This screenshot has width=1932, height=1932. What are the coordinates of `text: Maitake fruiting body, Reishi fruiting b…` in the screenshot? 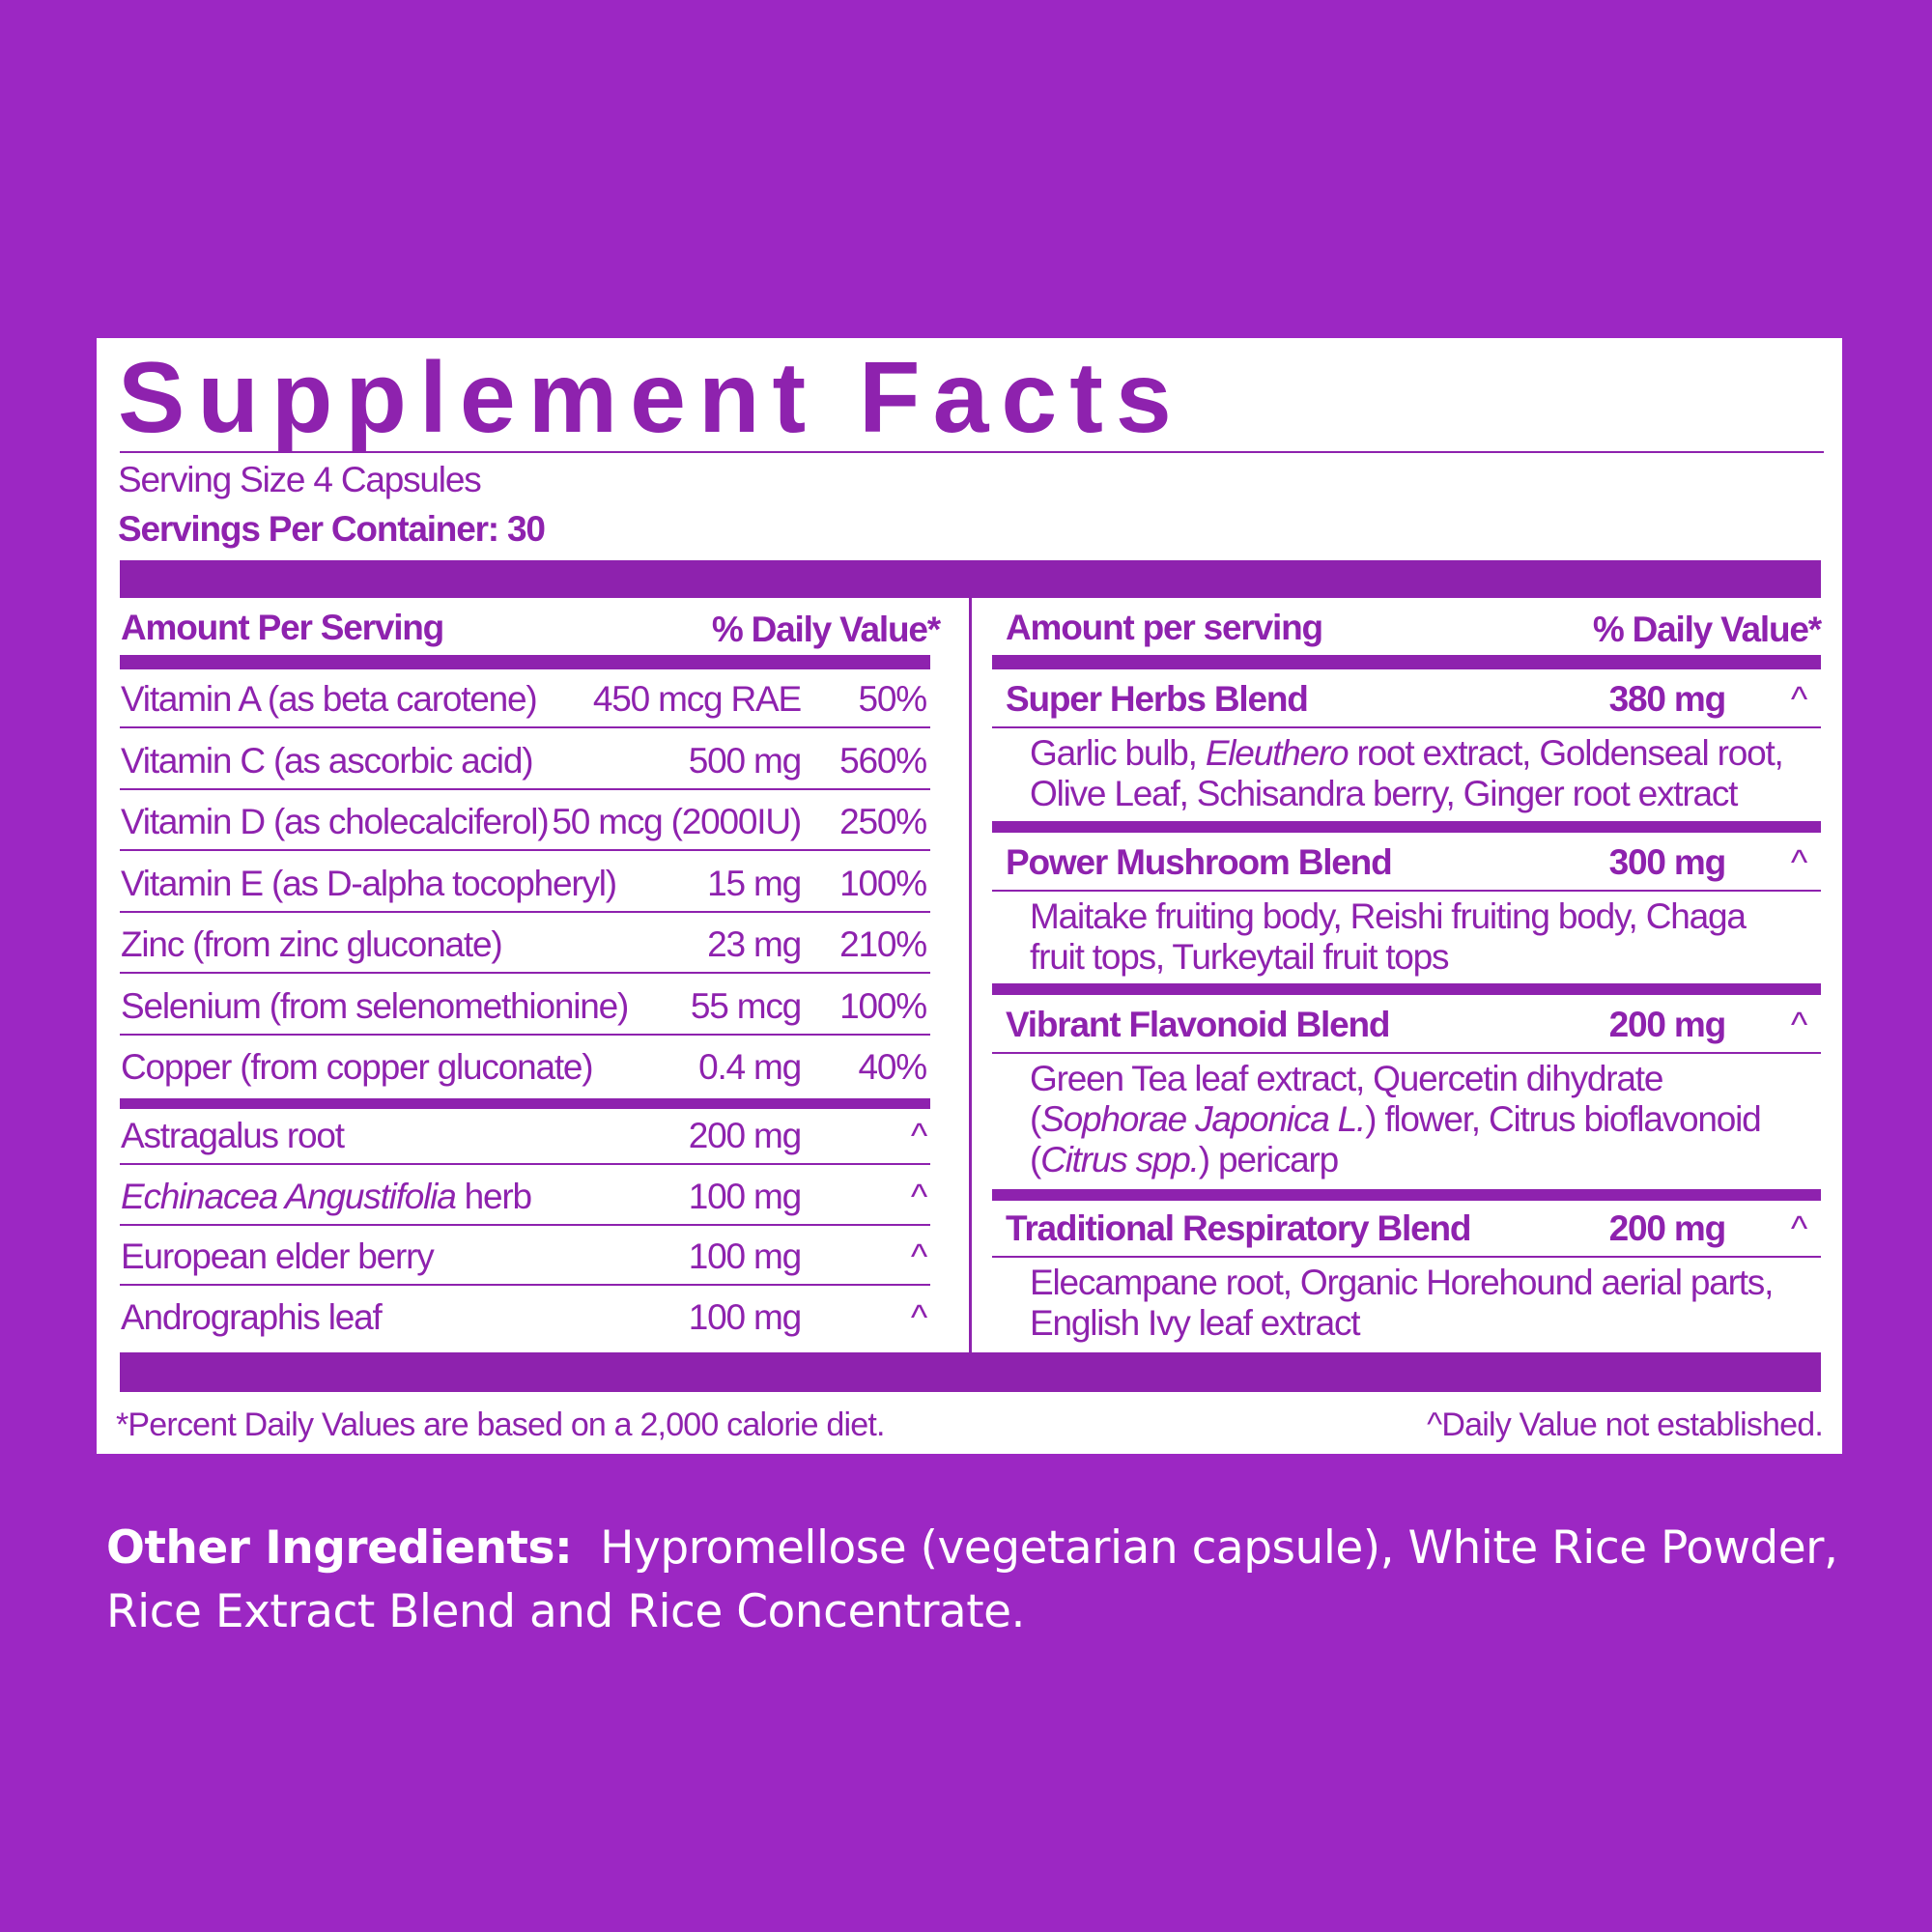 It's located at (1388, 916).